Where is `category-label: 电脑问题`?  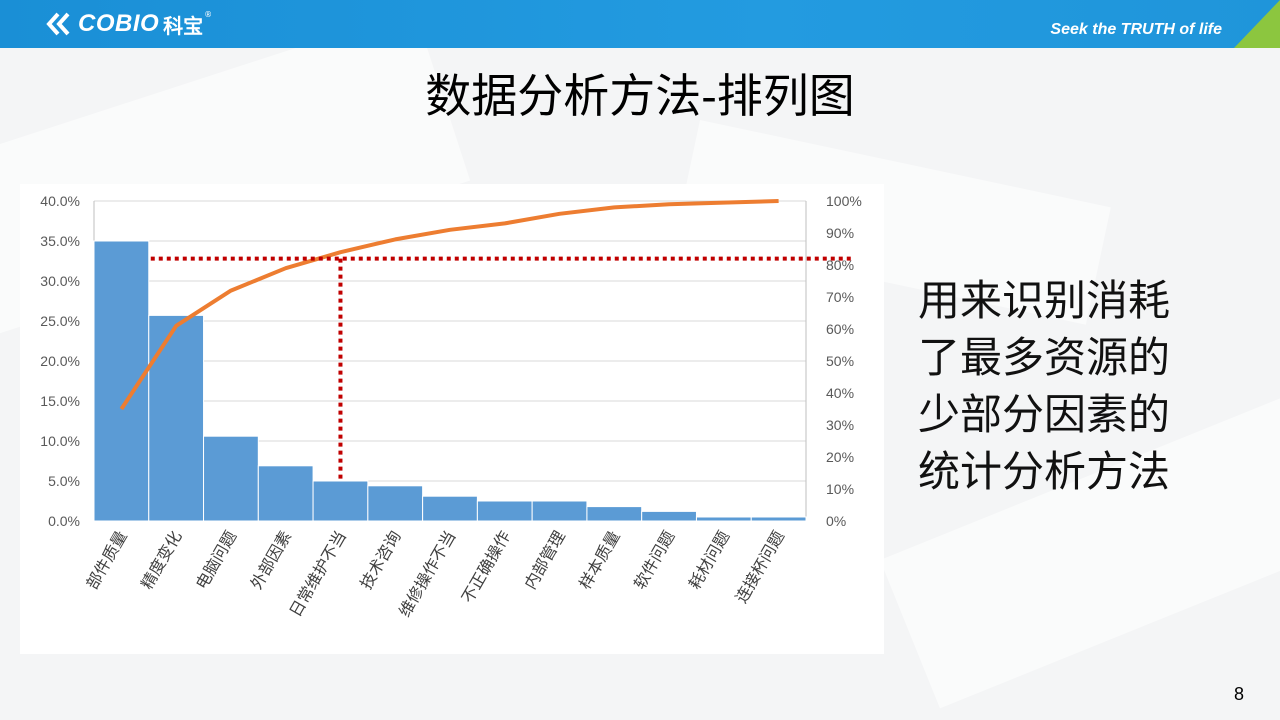
category-label: 电脑问题 is located at coordinates (216, 560).